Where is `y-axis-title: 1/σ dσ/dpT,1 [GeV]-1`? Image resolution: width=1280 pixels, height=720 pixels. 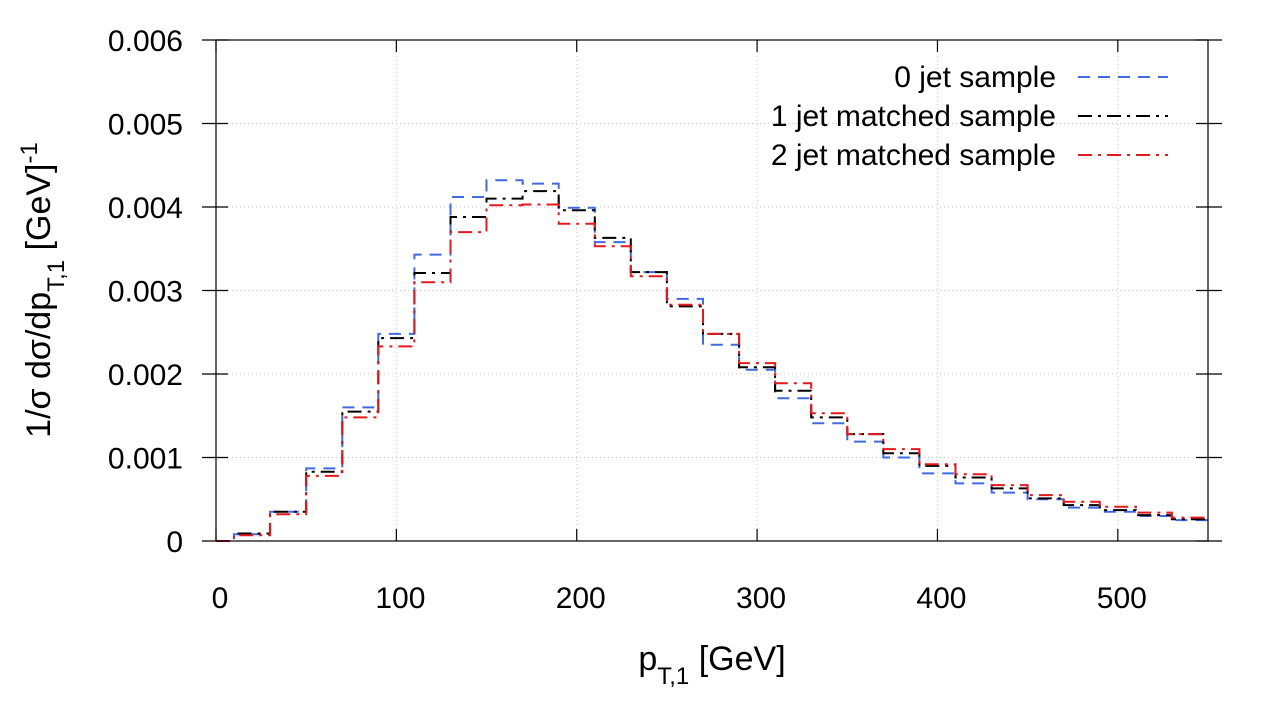
y-axis-title: 1/σ dσ/dpT,1 [GeV]-1 is located at coordinates (43, 290).